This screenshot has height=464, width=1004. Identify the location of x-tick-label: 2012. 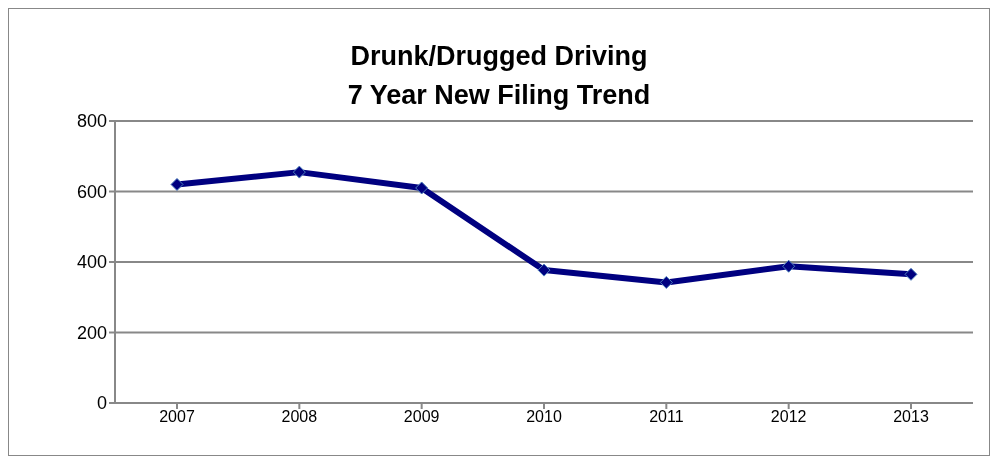
(788, 417).